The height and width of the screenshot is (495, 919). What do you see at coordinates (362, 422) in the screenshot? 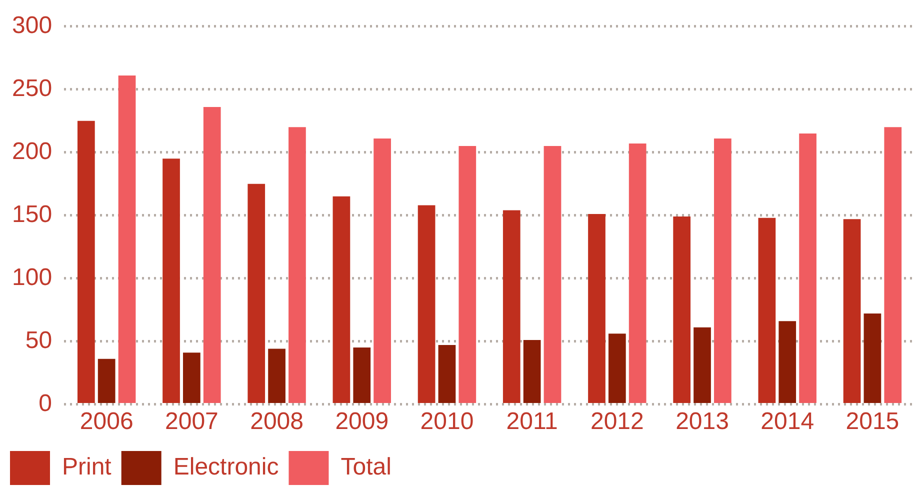
I see `x-tick-label: 2009` at bounding box center [362, 422].